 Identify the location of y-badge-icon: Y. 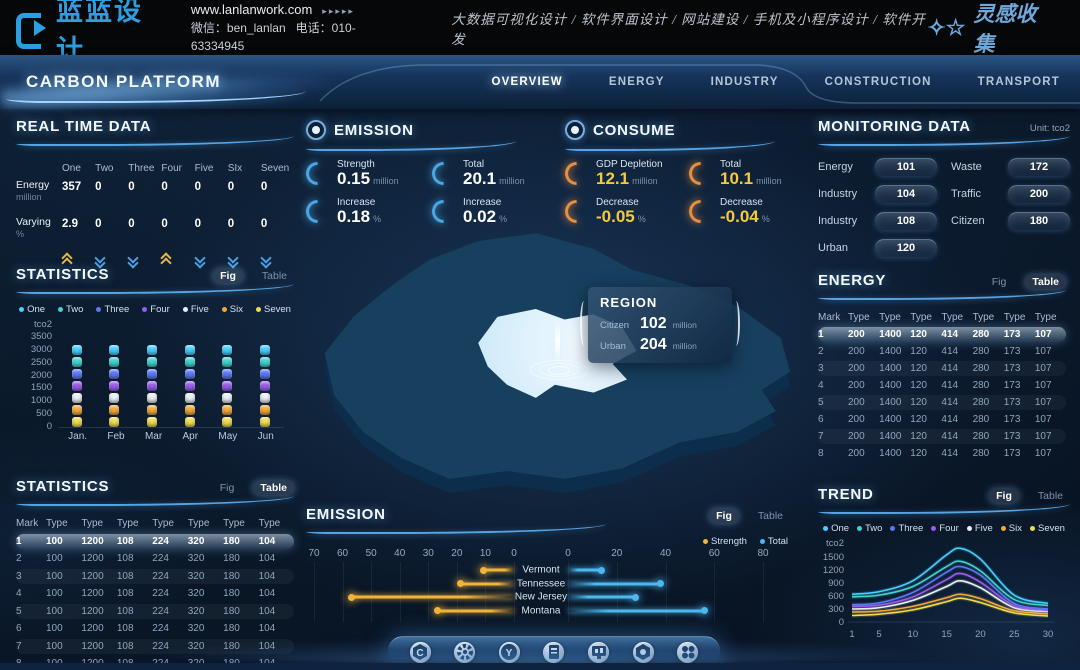
(509, 652).